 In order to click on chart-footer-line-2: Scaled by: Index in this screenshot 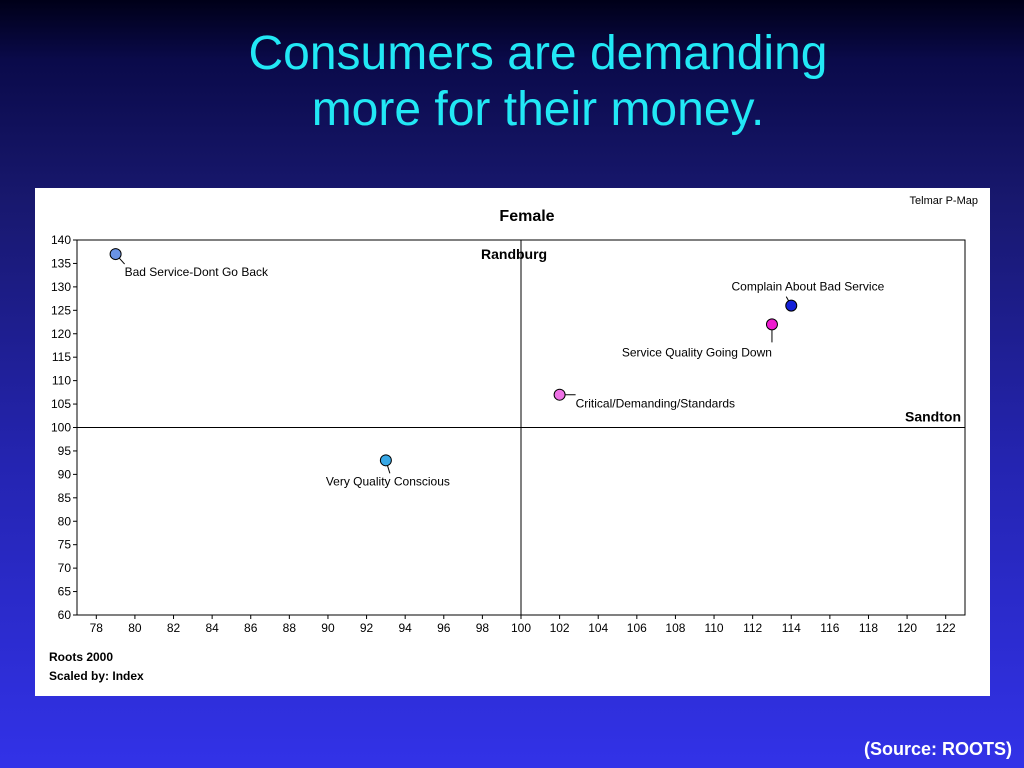, I will do `click(96, 676)`.